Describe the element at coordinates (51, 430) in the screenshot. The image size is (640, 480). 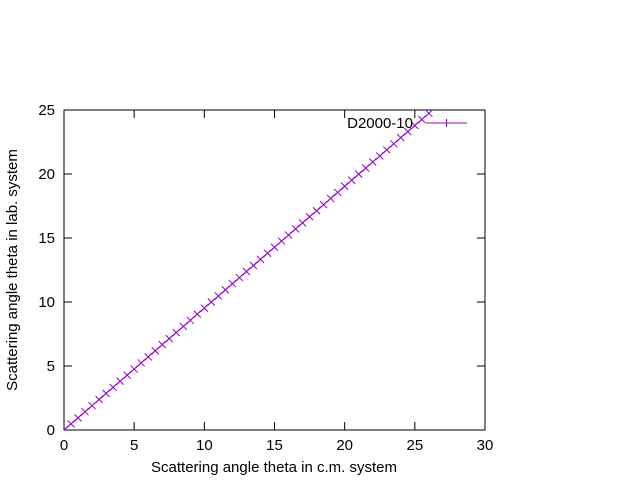
I see `y-tick-label: 0` at that location.